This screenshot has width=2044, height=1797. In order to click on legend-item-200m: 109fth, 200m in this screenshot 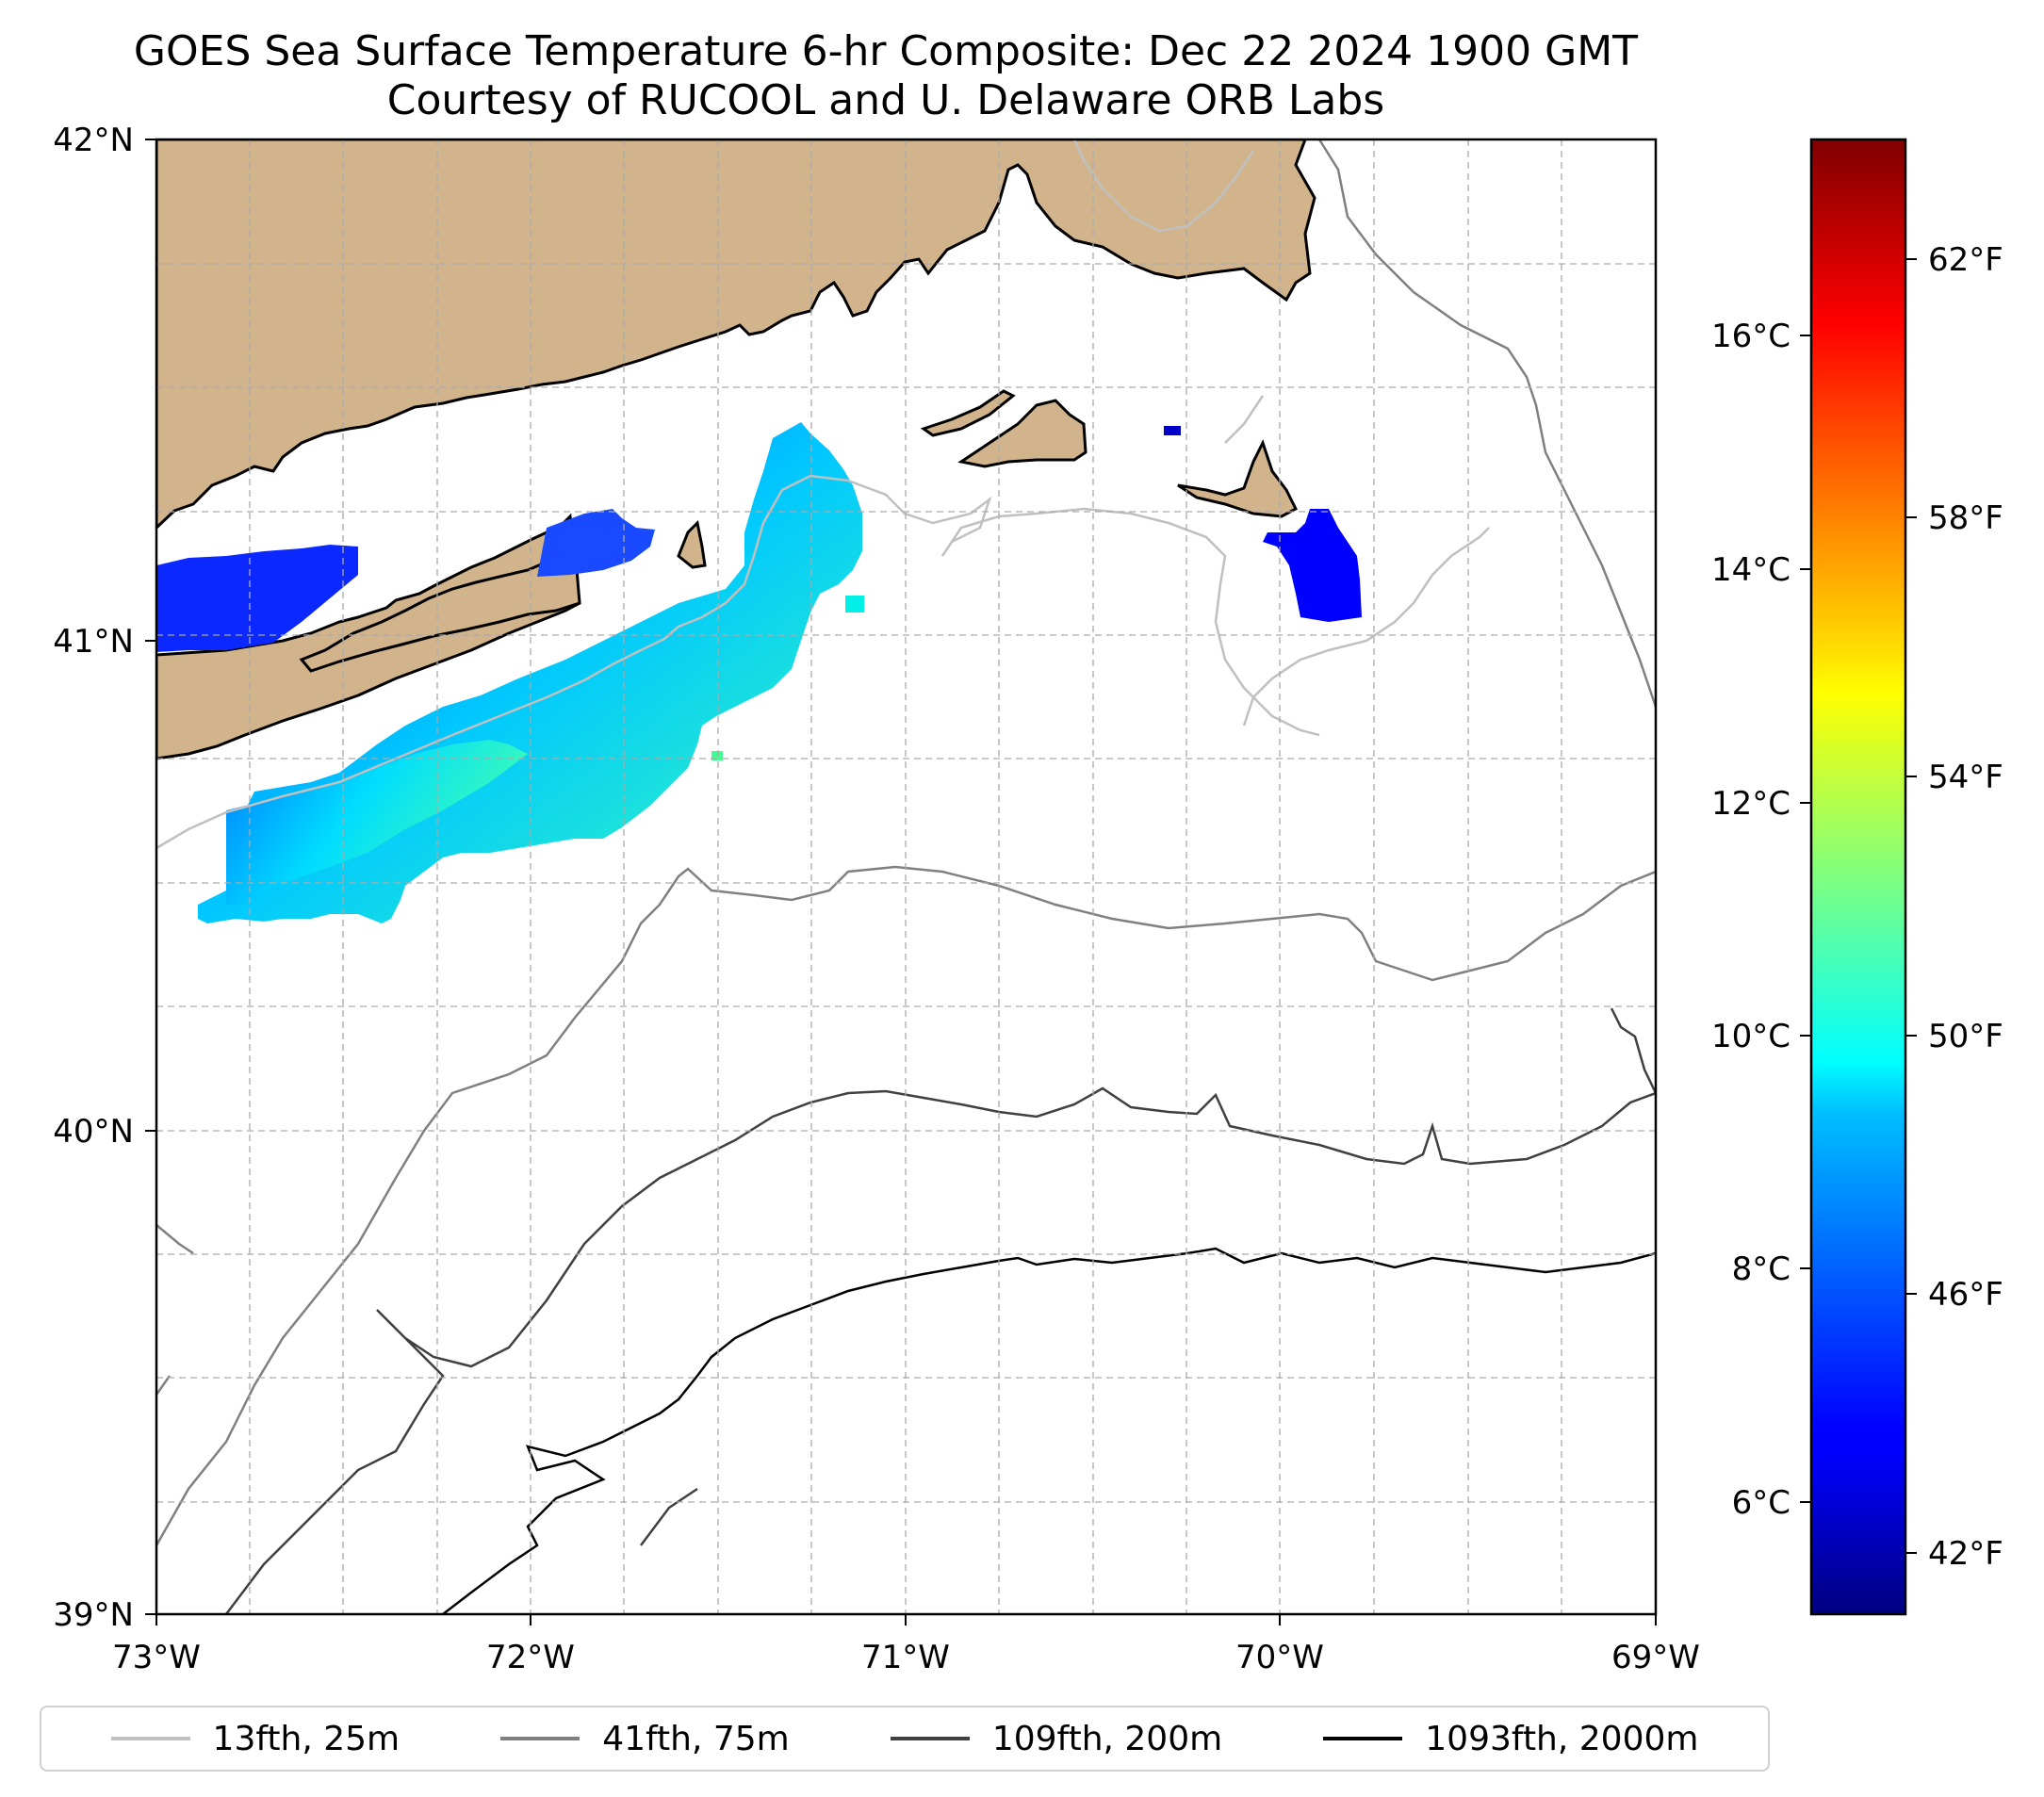, I will do `click(1056, 1738)`.